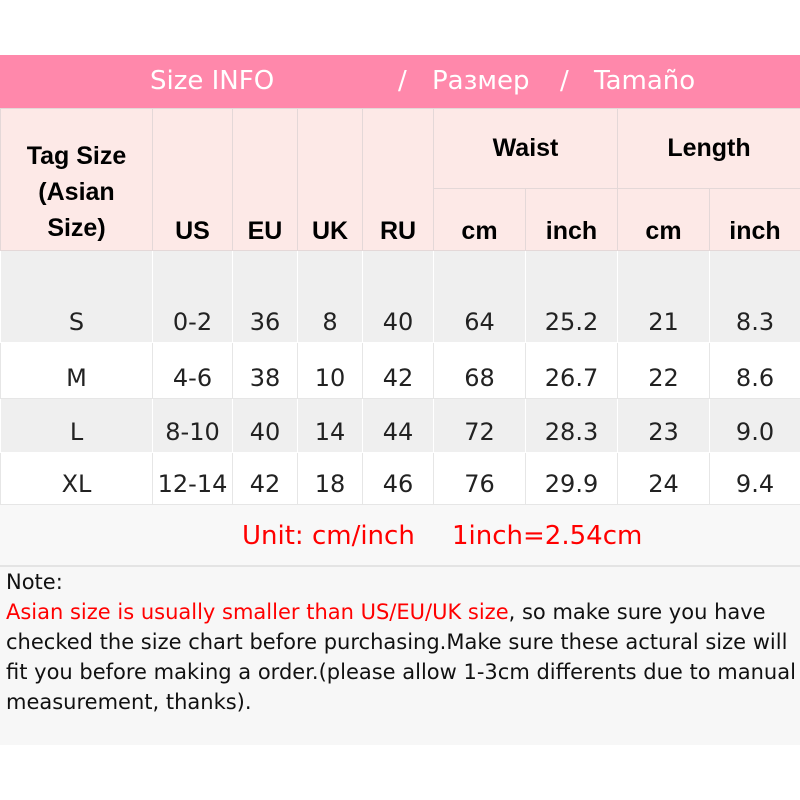 This screenshot has width=800, height=800. I want to click on table-row: S 0-2 36 8 40 64 25.2 21 8.3, so click(400, 296).